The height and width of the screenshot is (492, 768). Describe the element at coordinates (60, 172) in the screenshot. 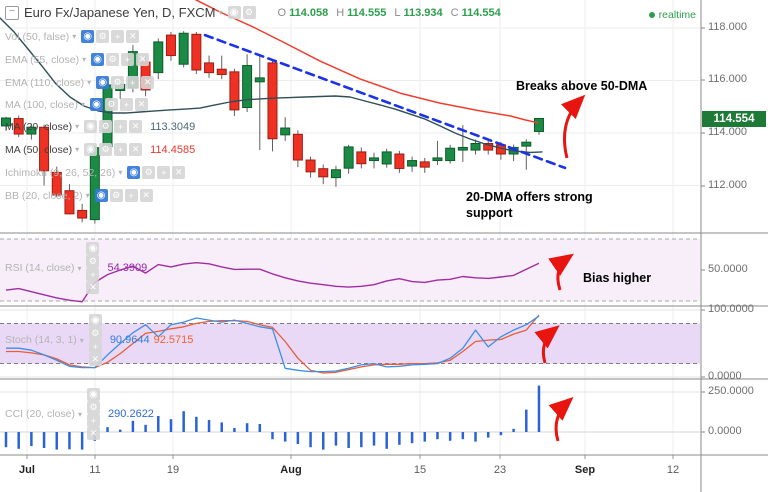

I see `indicator-label: Ichimoku (9, 26, 52, 26)` at that location.